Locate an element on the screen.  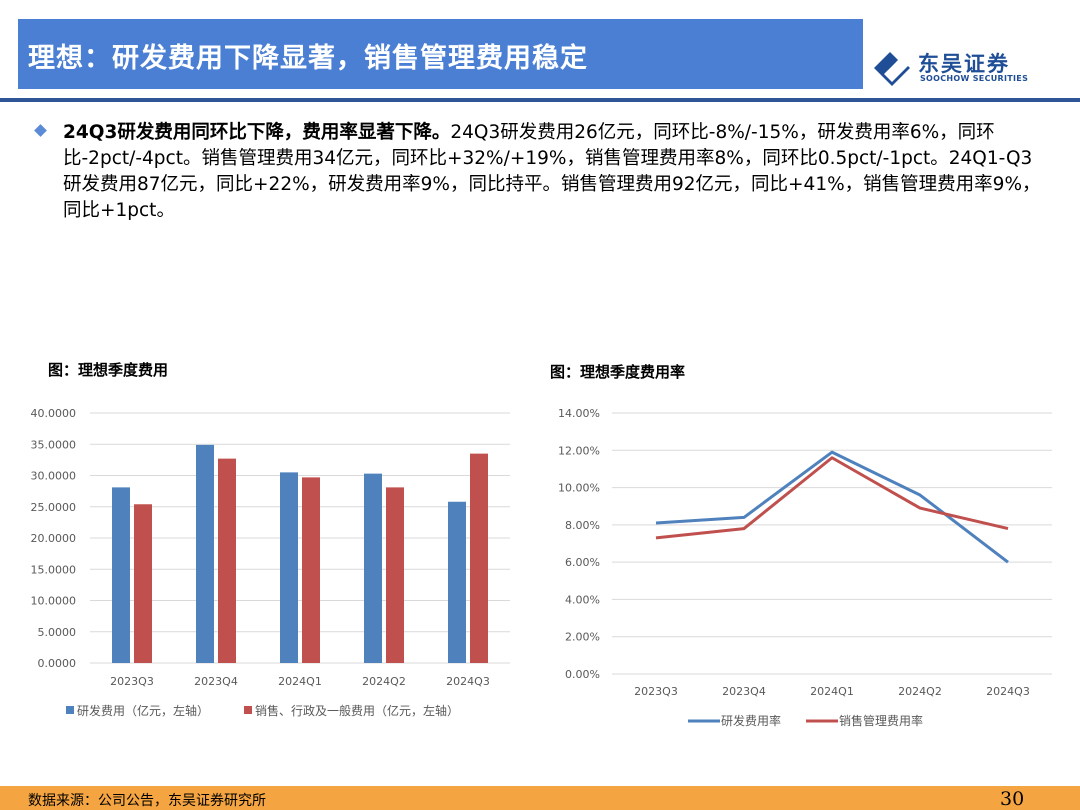
header-divider is located at coordinates (540, 100).